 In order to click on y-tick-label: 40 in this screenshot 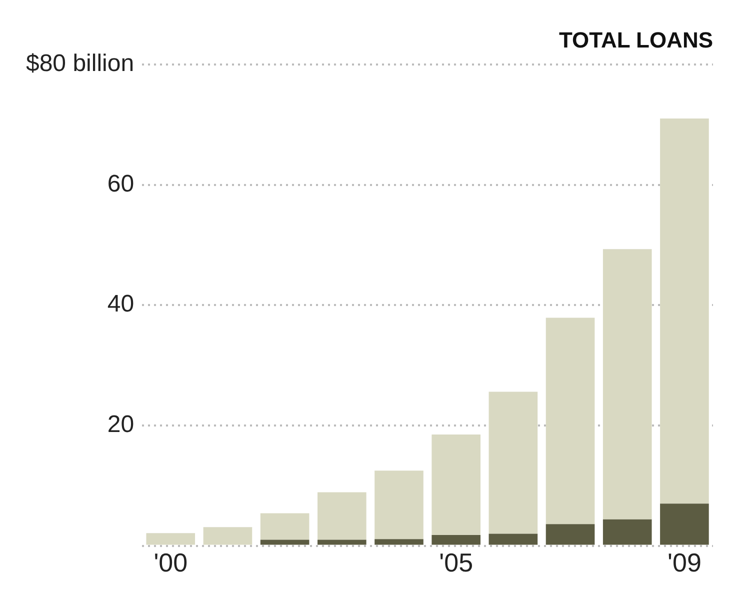, I will do `click(120, 304)`.